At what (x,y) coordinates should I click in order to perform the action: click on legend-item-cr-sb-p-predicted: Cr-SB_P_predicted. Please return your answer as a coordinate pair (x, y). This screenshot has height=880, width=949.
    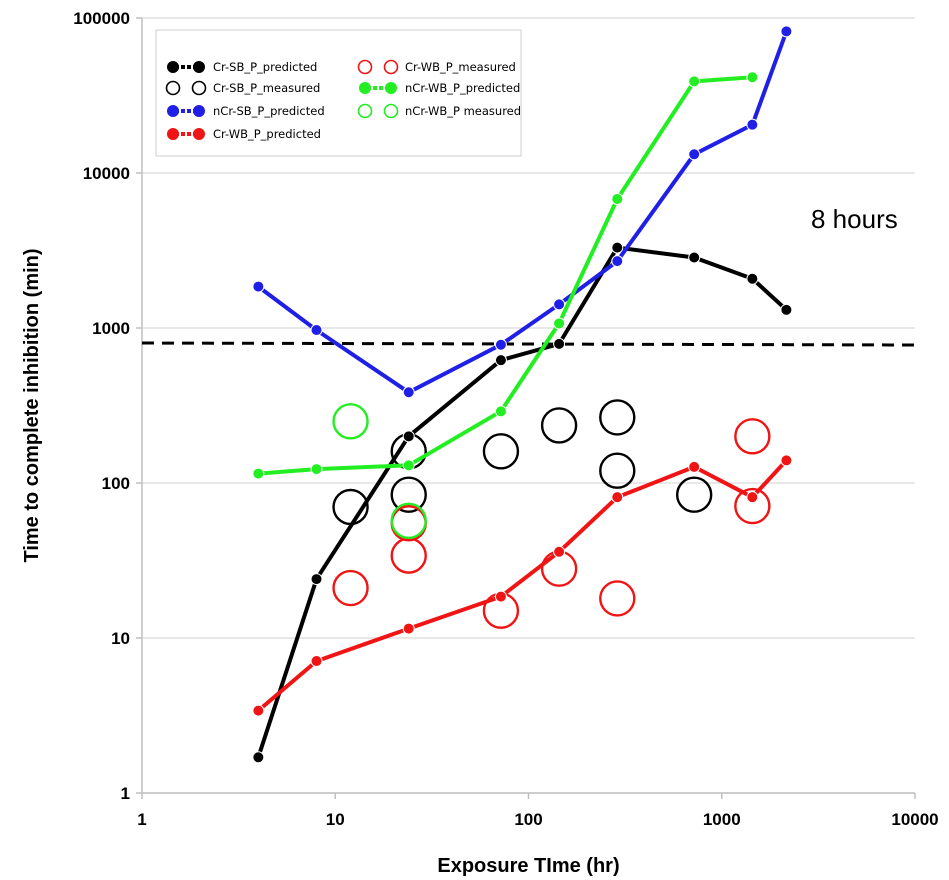
    Looking at the image, I should click on (242, 67).